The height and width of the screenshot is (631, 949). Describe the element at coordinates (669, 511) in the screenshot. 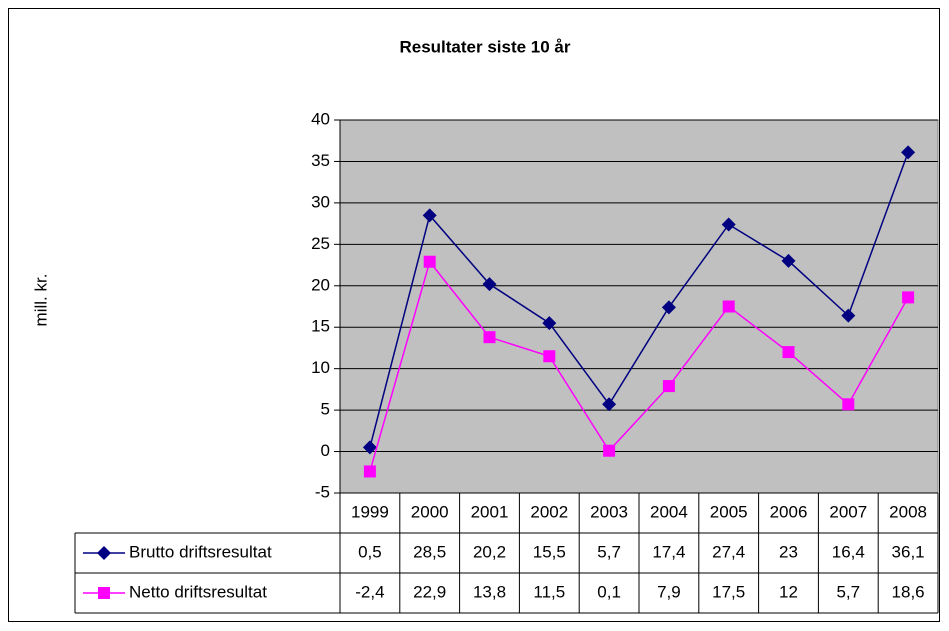

I see `x-tick-label: 2004` at that location.